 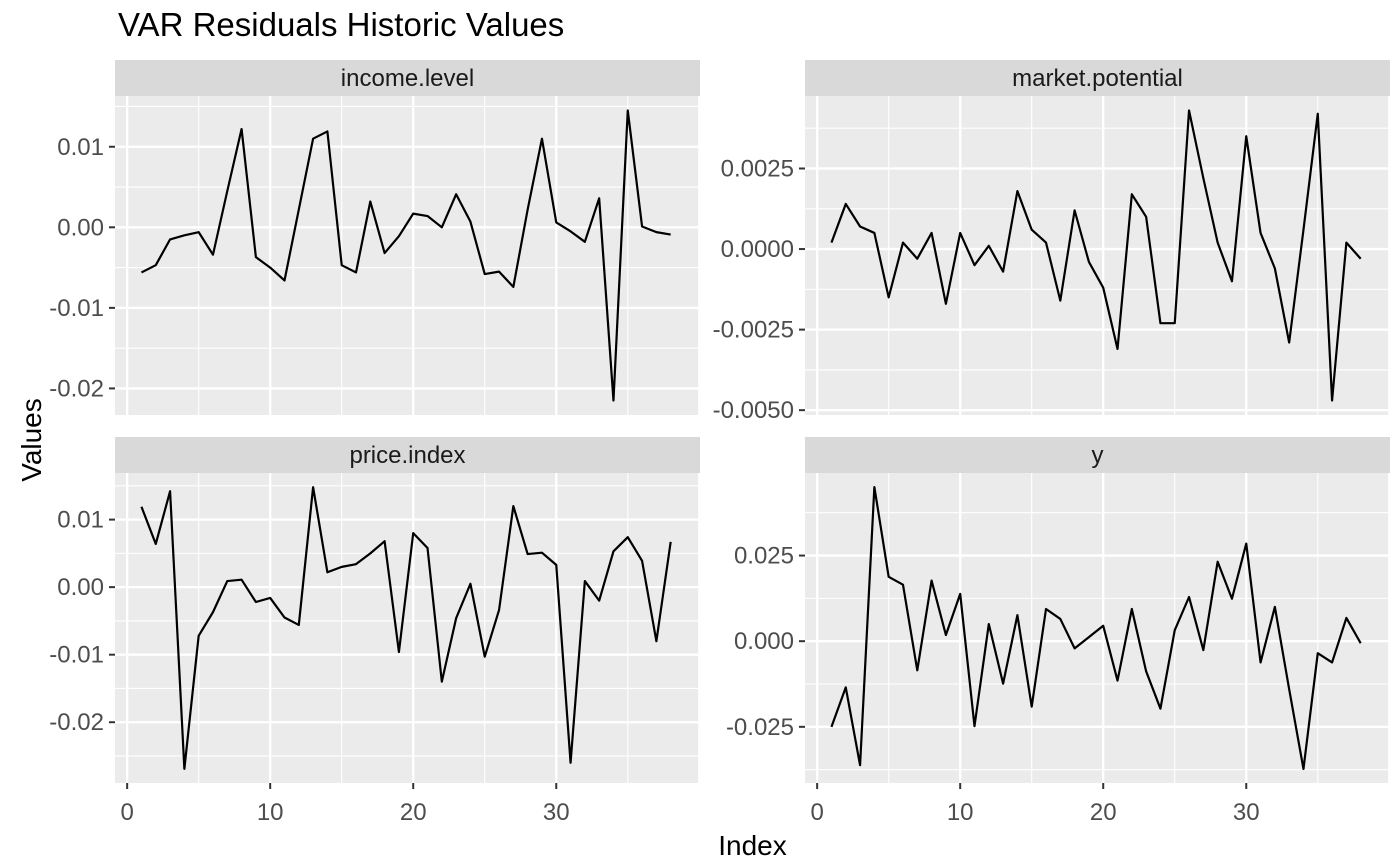 I want to click on y-tick-label: 0.0000, so click(x=757, y=249).